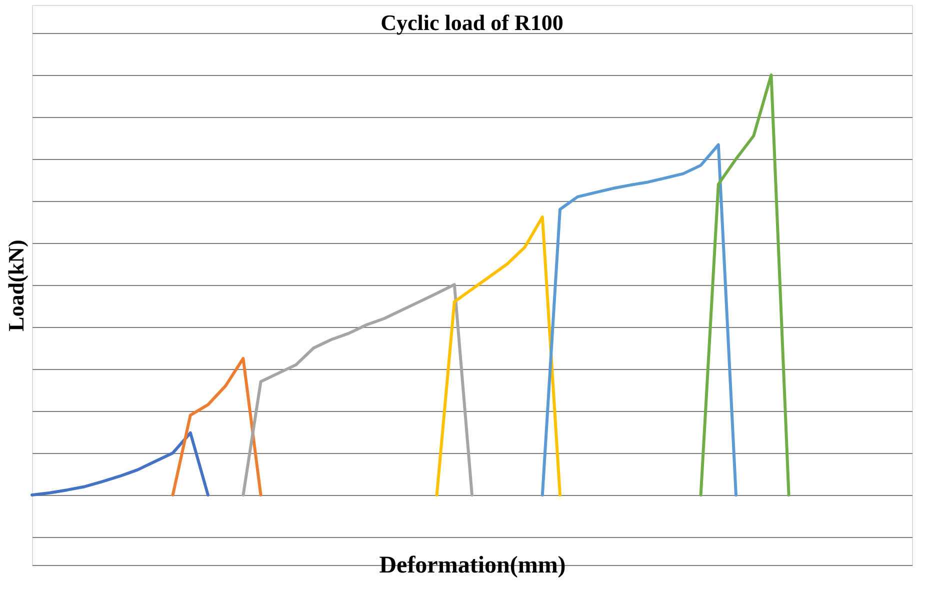  Describe the element at coordinates (472, 565) in the screenshot. I see `x-axis-title: Deformation(mm)` at that location.